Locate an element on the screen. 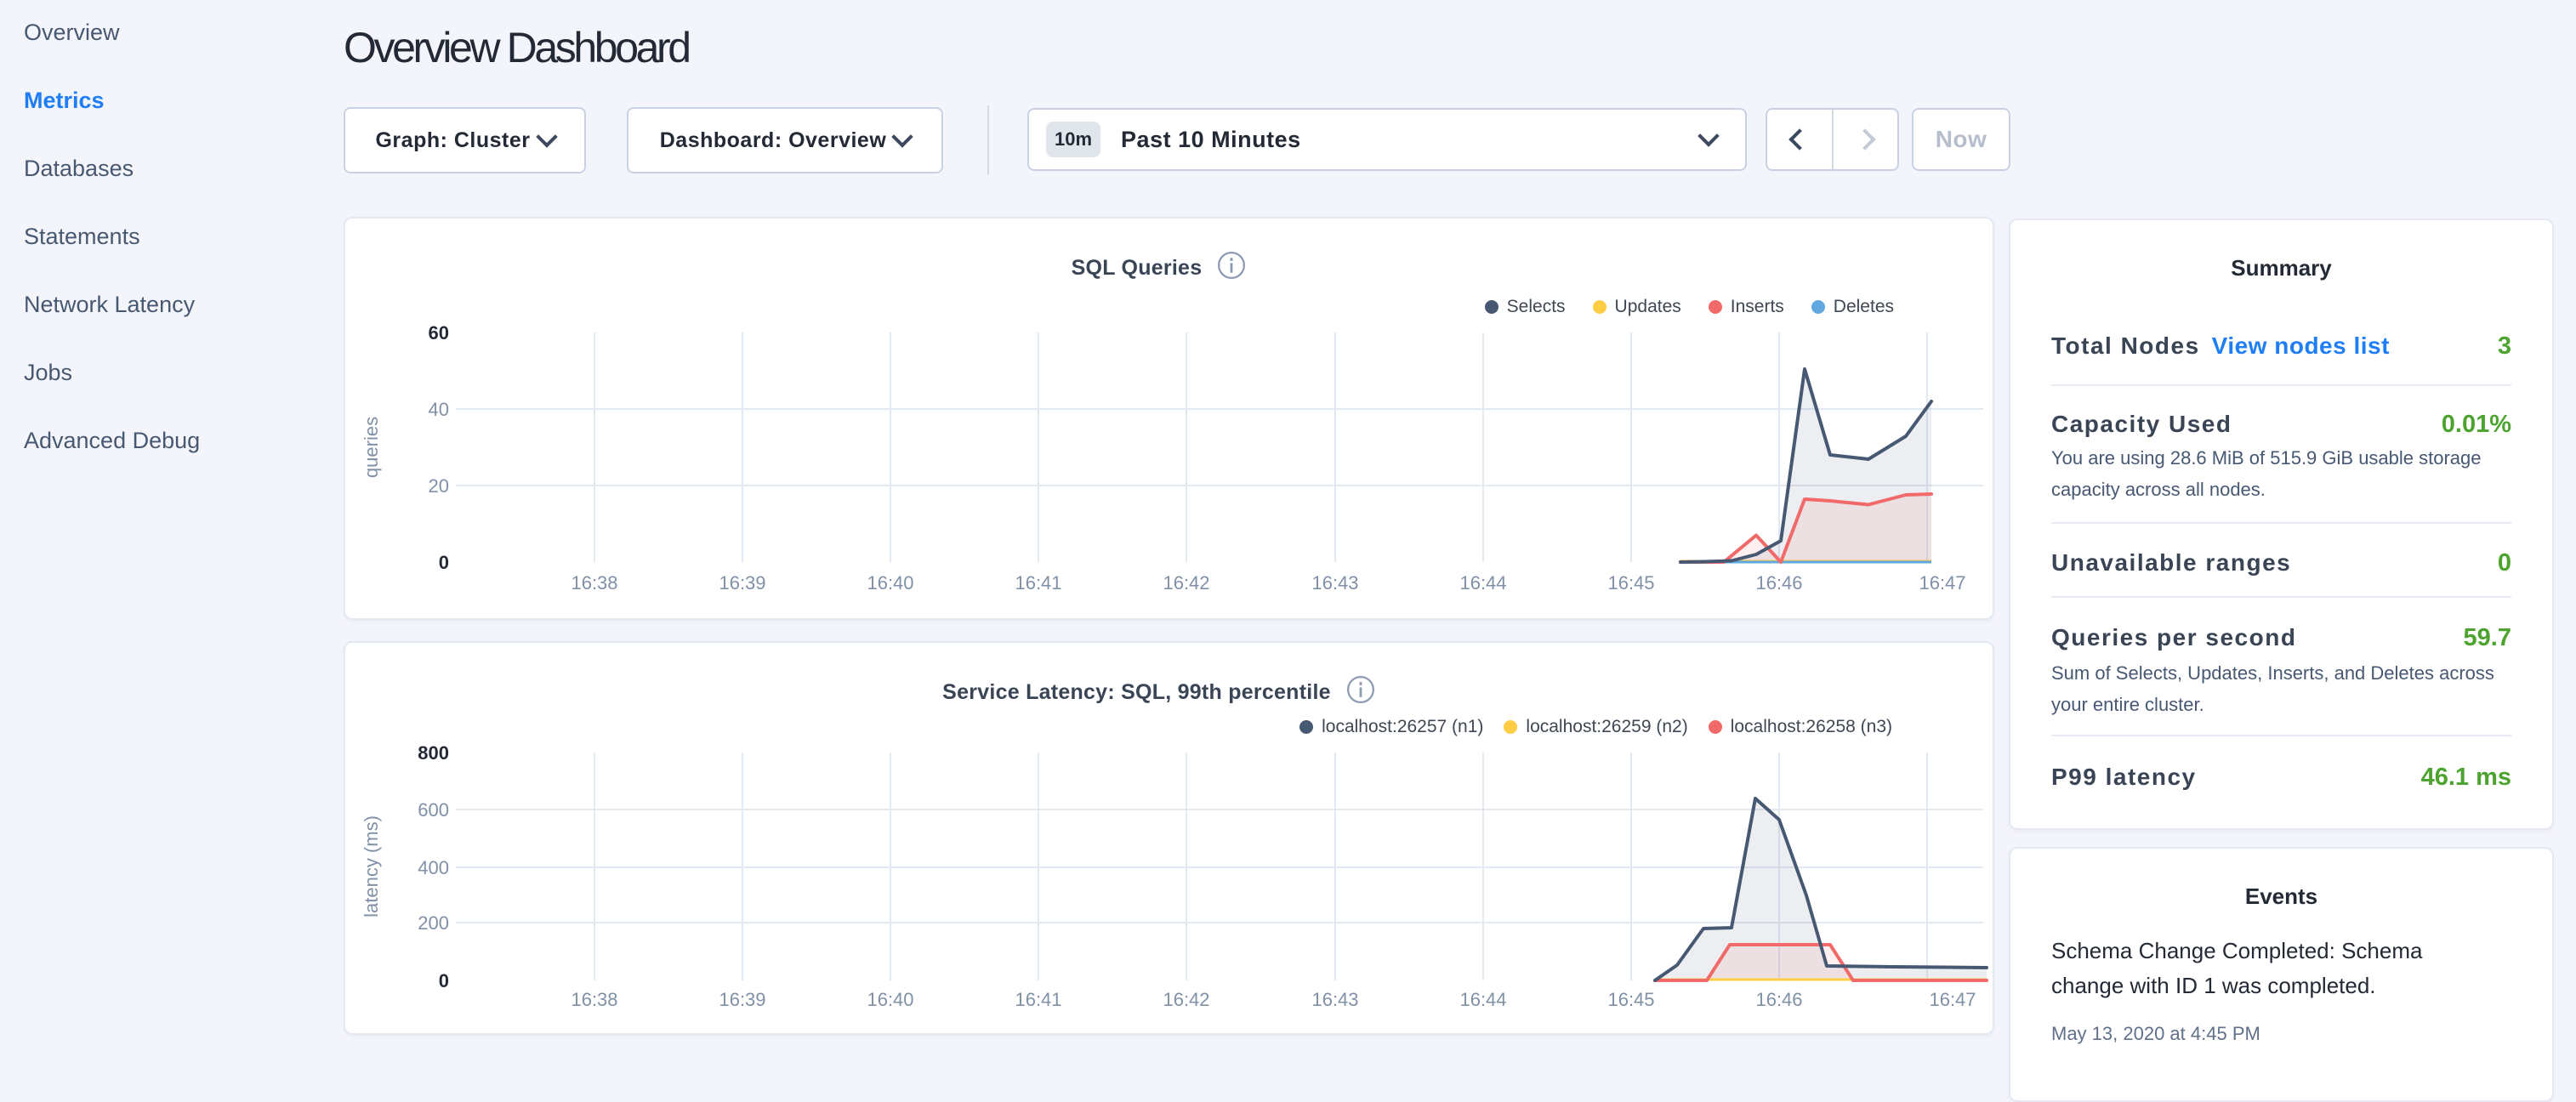 The width and height of the screenshot is (2576, 1102). svg-text: 40 is located at coordinates (439, 409).